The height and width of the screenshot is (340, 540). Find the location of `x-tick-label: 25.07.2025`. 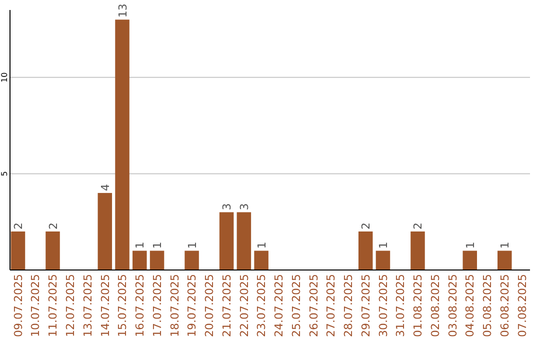

x-tick-label: 25.07.2025 is located at coordinates (296, 305).